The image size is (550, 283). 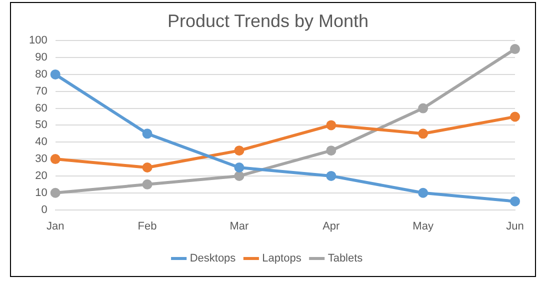 I want to click on legend-label: Tablets, so click(x=346, y=258).